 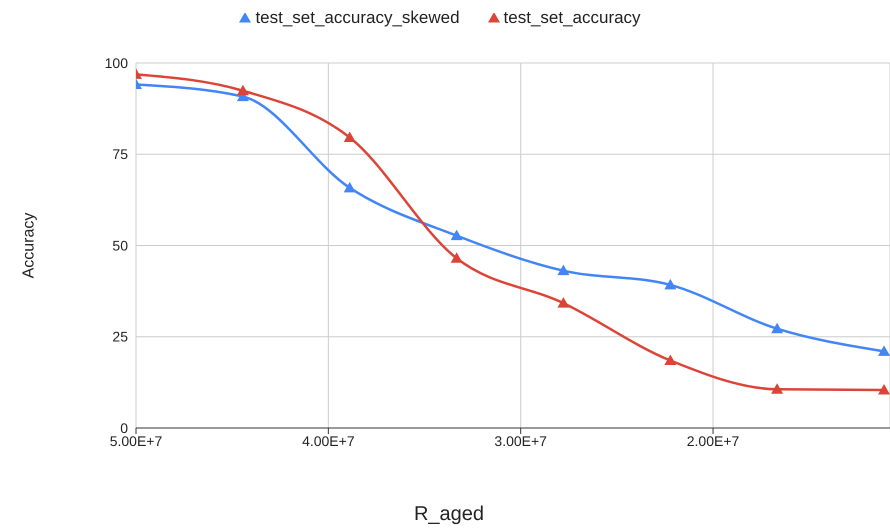 I want to click on y-tick-label: 100, so click(x=116, y=62).